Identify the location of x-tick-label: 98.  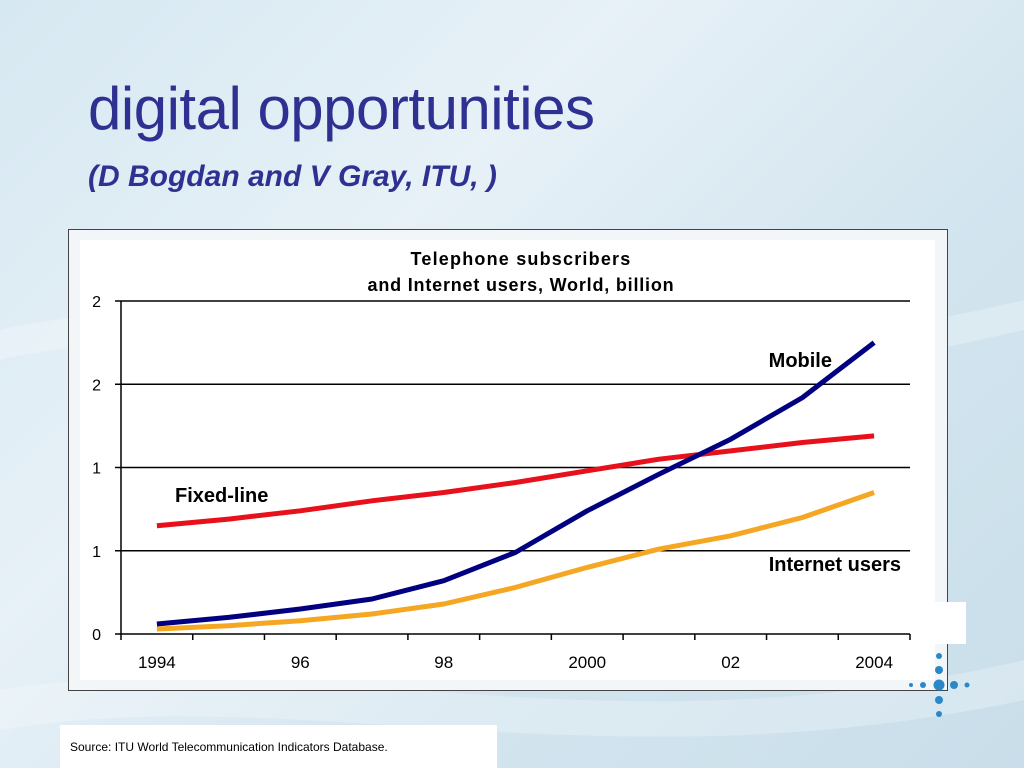
(443, 662).